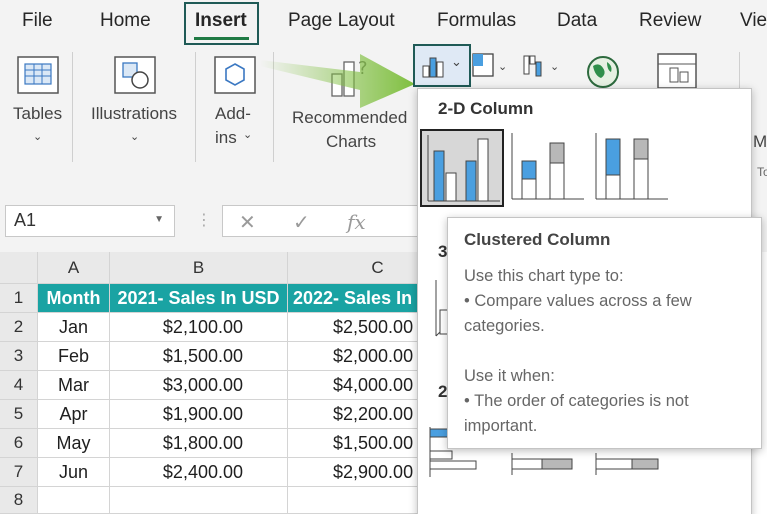  What do you see at coordinates (199, 298) in the screenshot?
I see `header-cell-2021: 2021- Sales In USD` at bounding box center [199, 298].